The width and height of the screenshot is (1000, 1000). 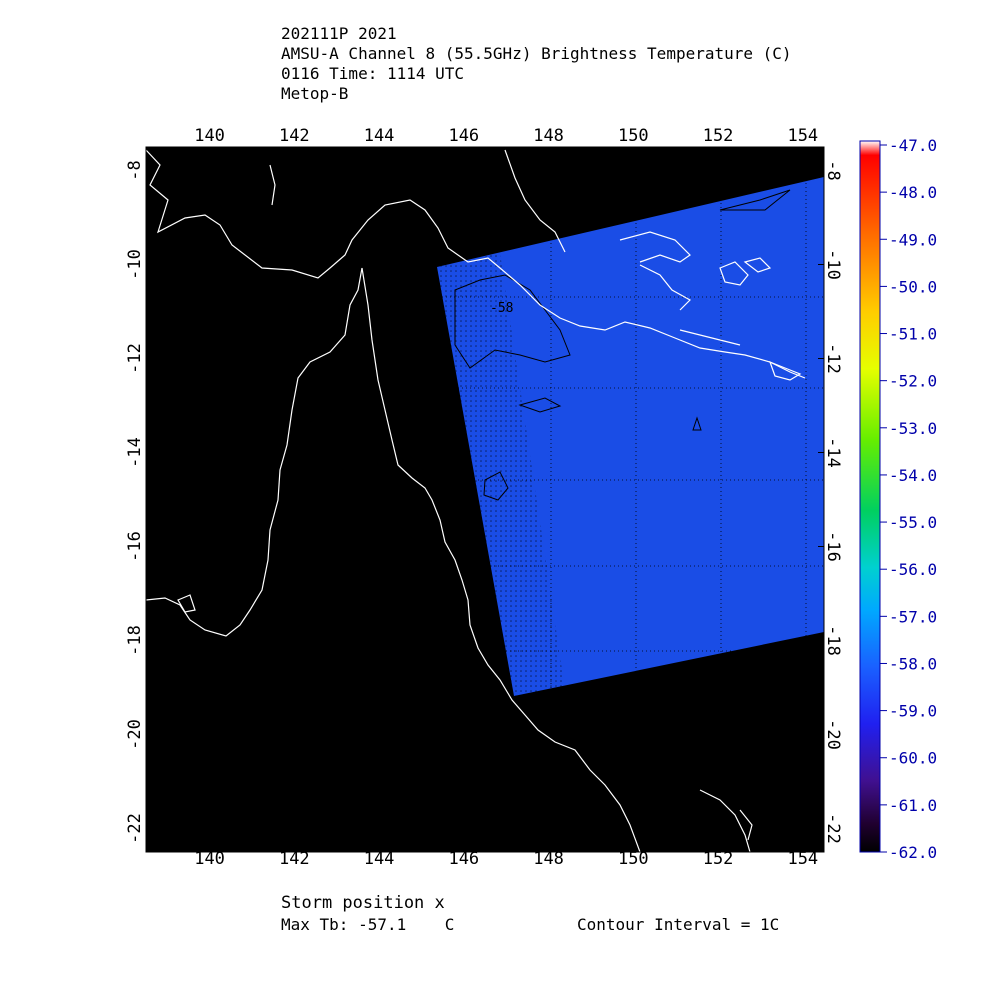 I want to click on lon-label-top: 152, so click(x=718, y=136).